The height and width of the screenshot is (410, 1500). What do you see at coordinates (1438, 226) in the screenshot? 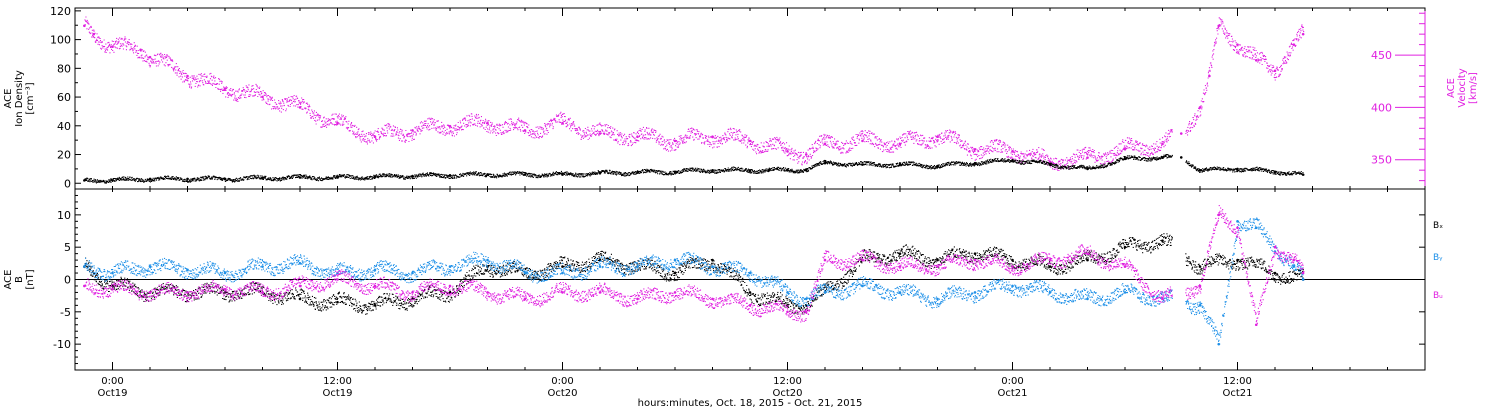
I see `legend-label: Bₓ` at bounding box center [1438, 226].